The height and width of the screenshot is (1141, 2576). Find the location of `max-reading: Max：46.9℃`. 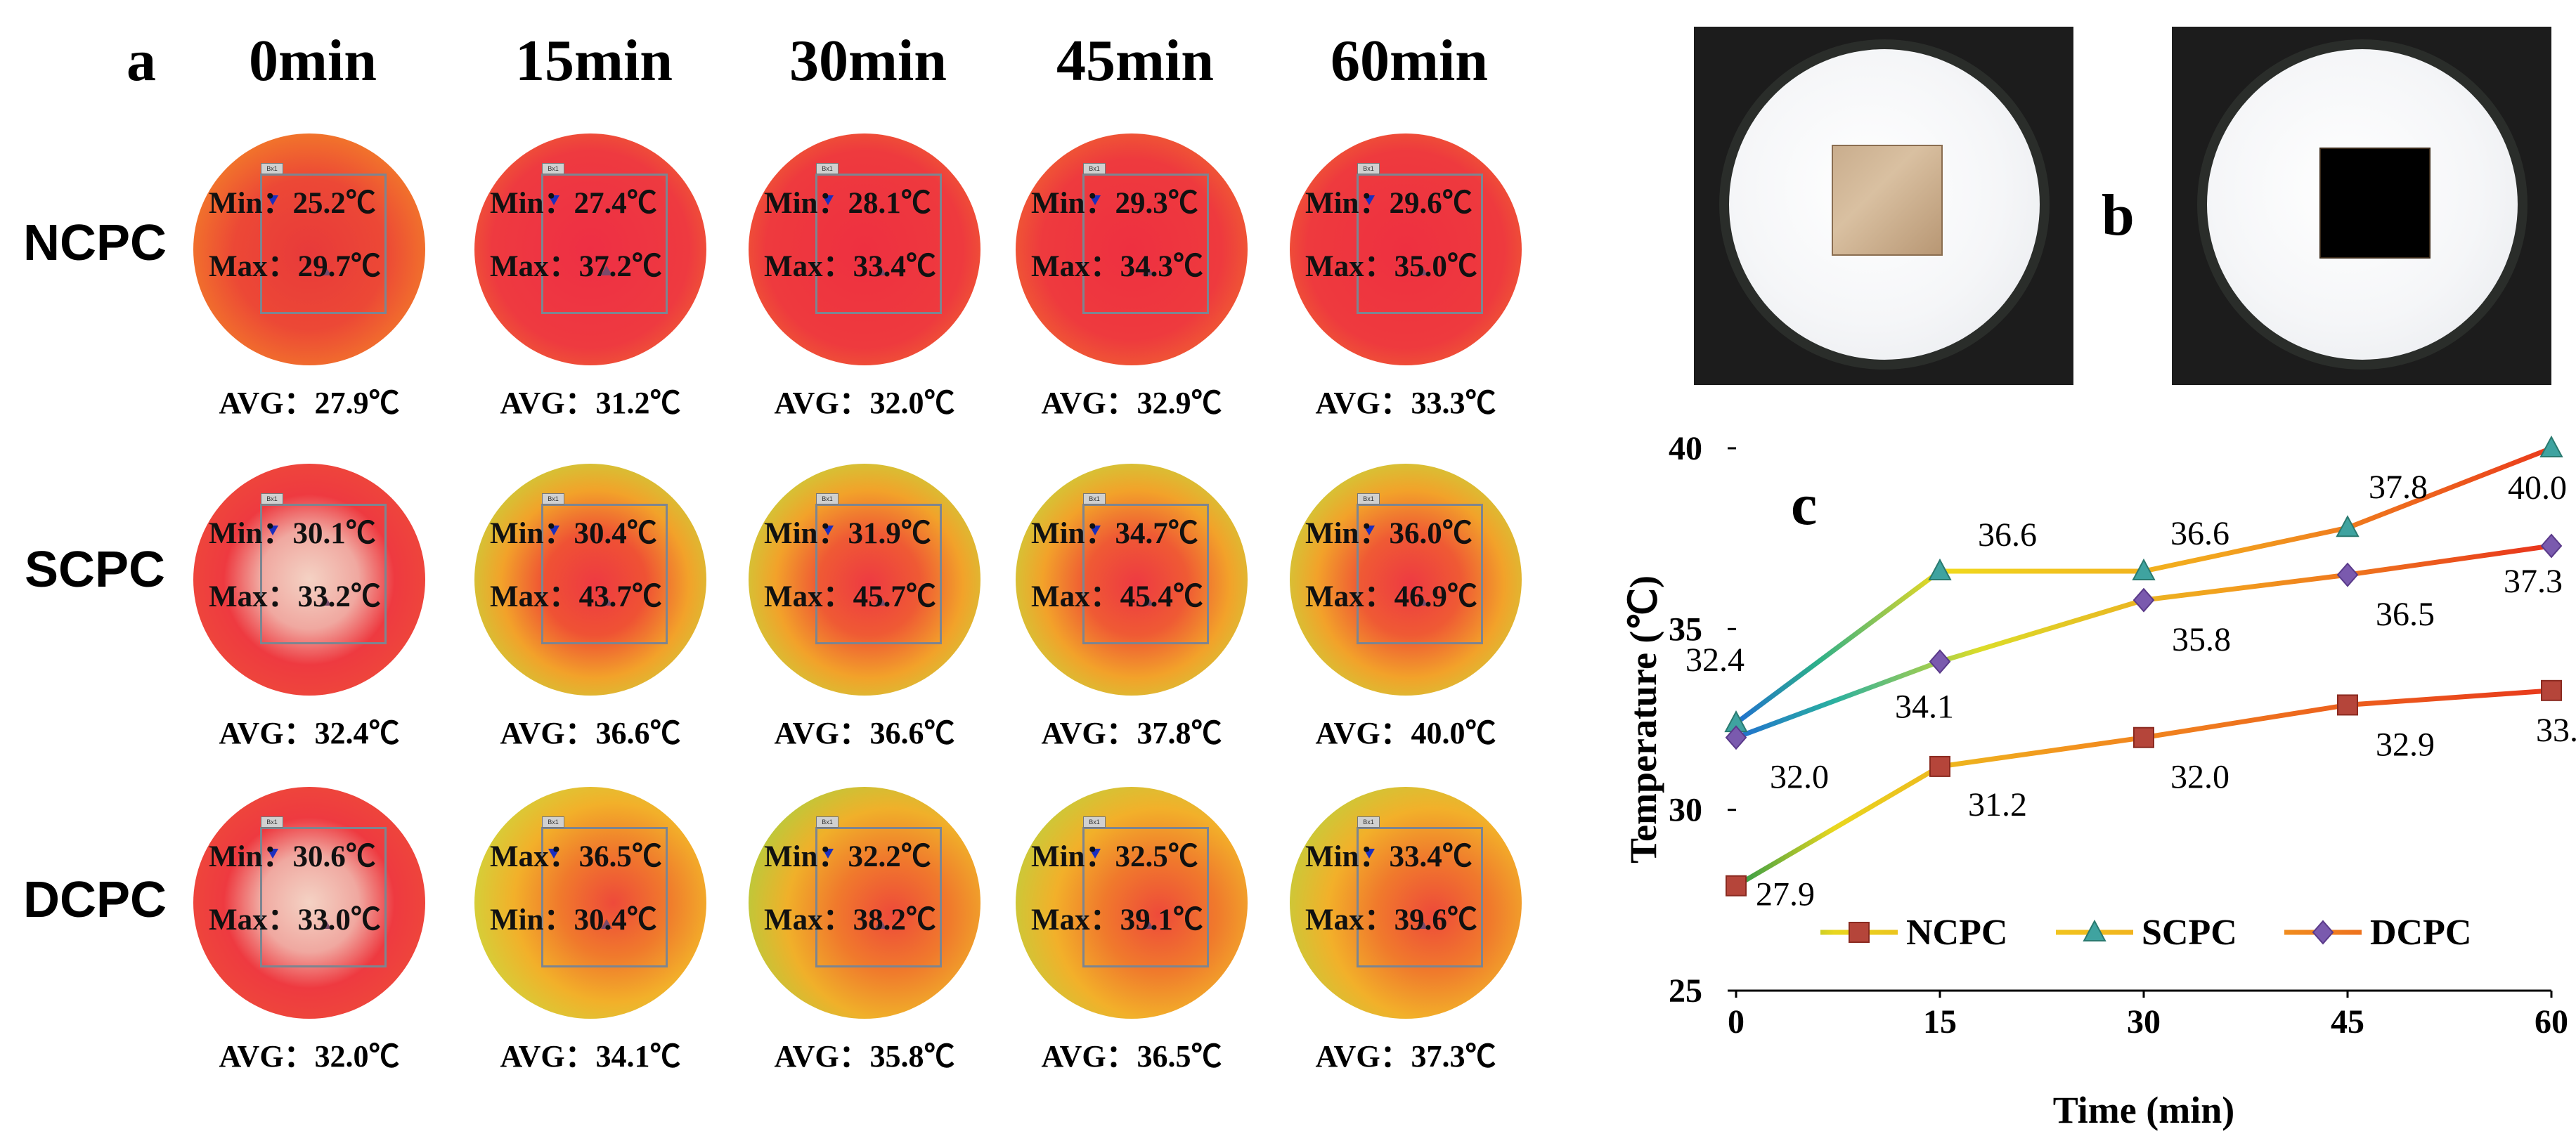

max-reading: Max：46.9℃ is located at coordinates (1391, 596).